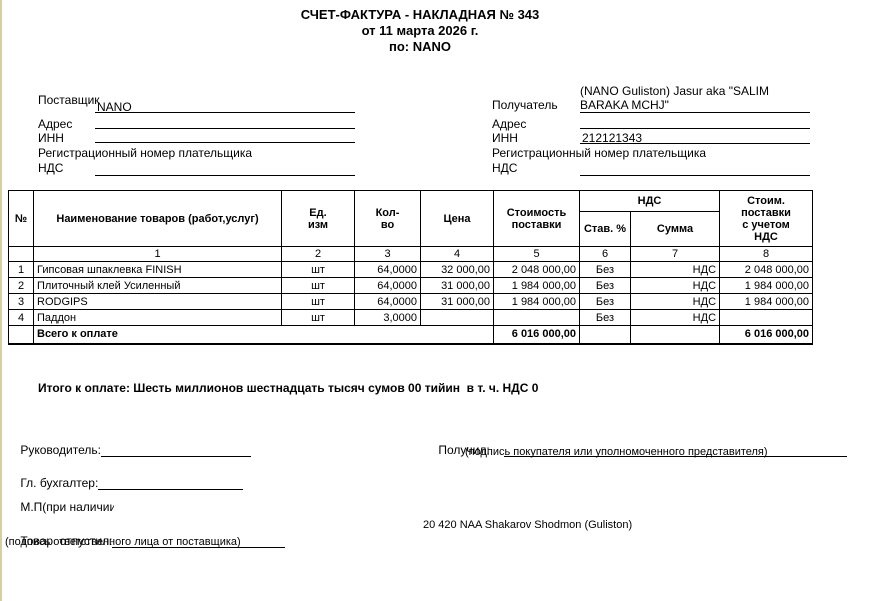 The image size is (882, 601). Describe the element at coordinates (675, 254) in the screenshot. I see `colnum-7: 7` at that location.